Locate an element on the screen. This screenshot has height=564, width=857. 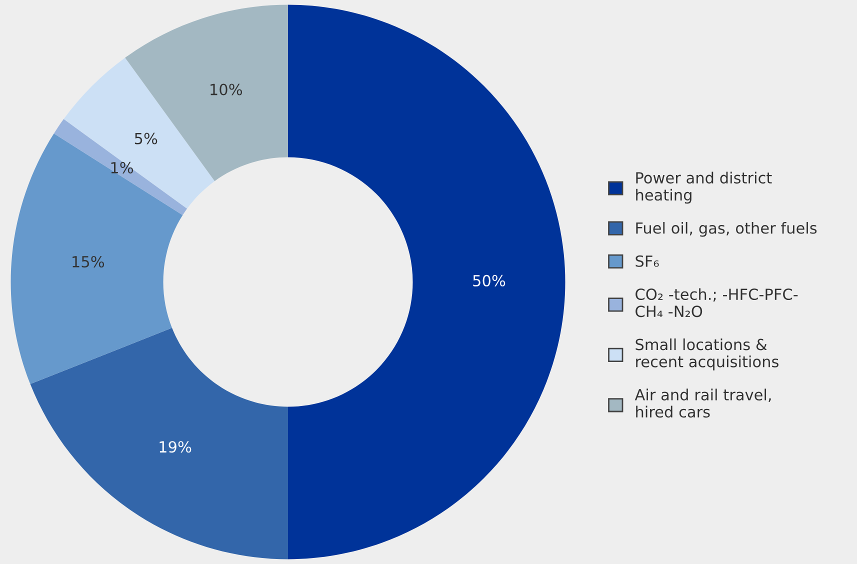
data-label: 15% is located at coordinates (88, 262).